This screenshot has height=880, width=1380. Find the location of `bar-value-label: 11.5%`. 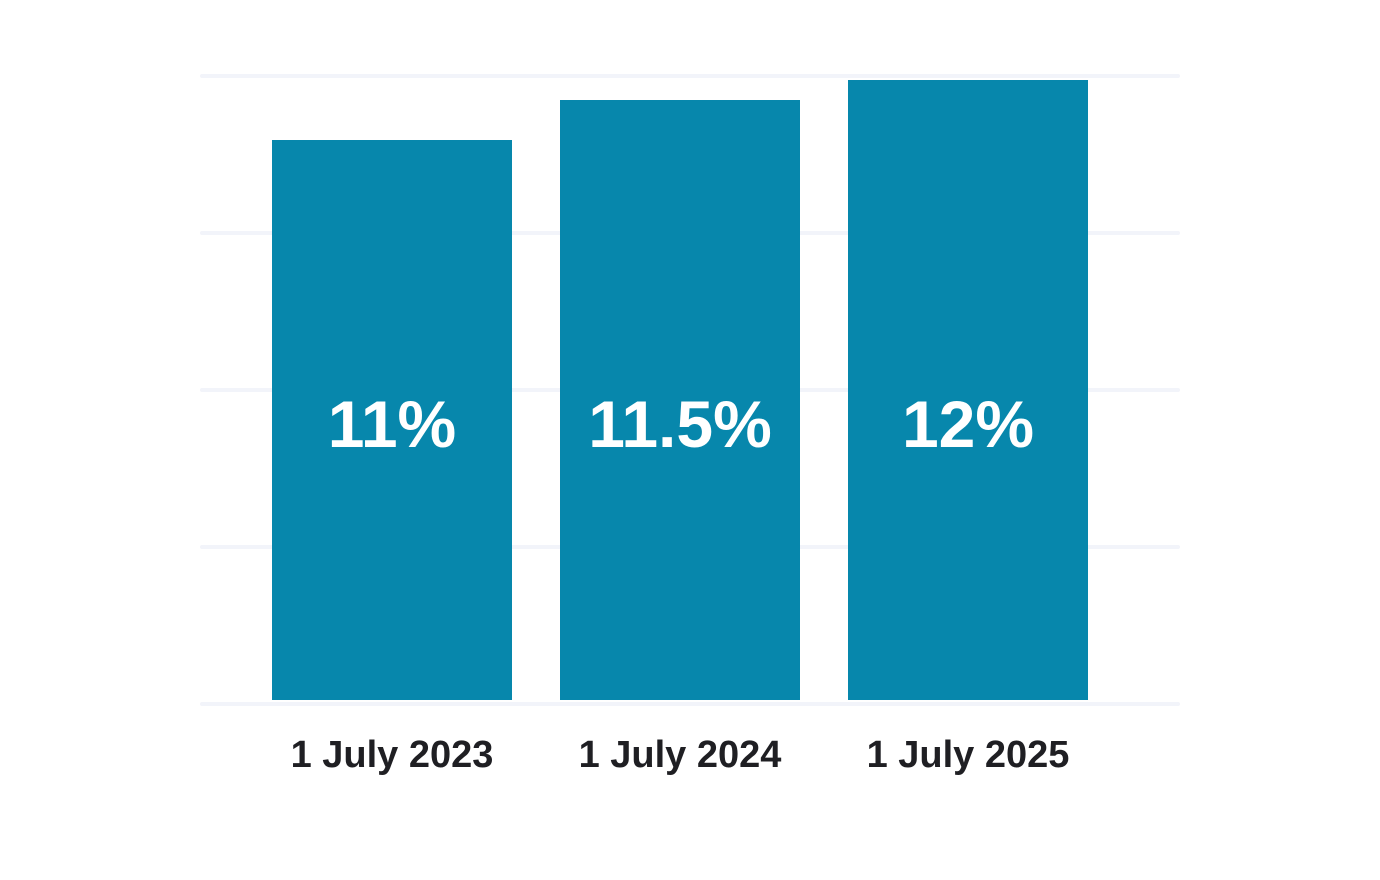

bar-value-label: 11.5% is located at coordinates (680, 424).